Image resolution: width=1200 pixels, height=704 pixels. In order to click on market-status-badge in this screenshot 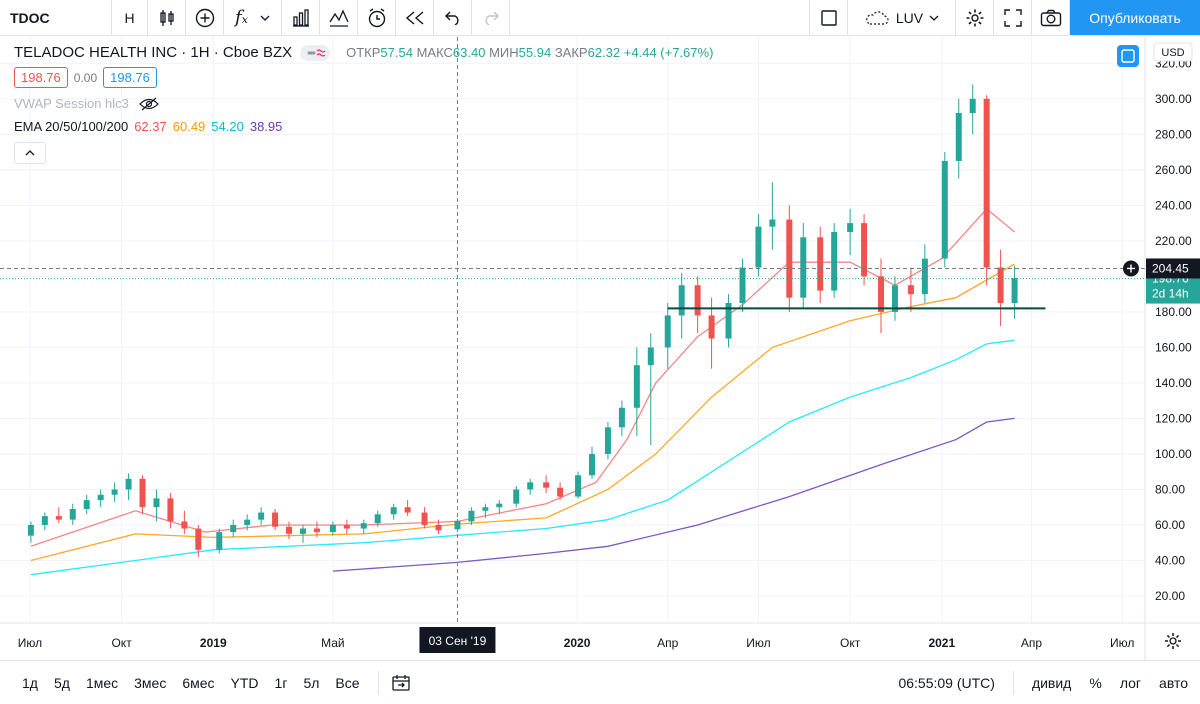, I will do `click(315, 52)`.